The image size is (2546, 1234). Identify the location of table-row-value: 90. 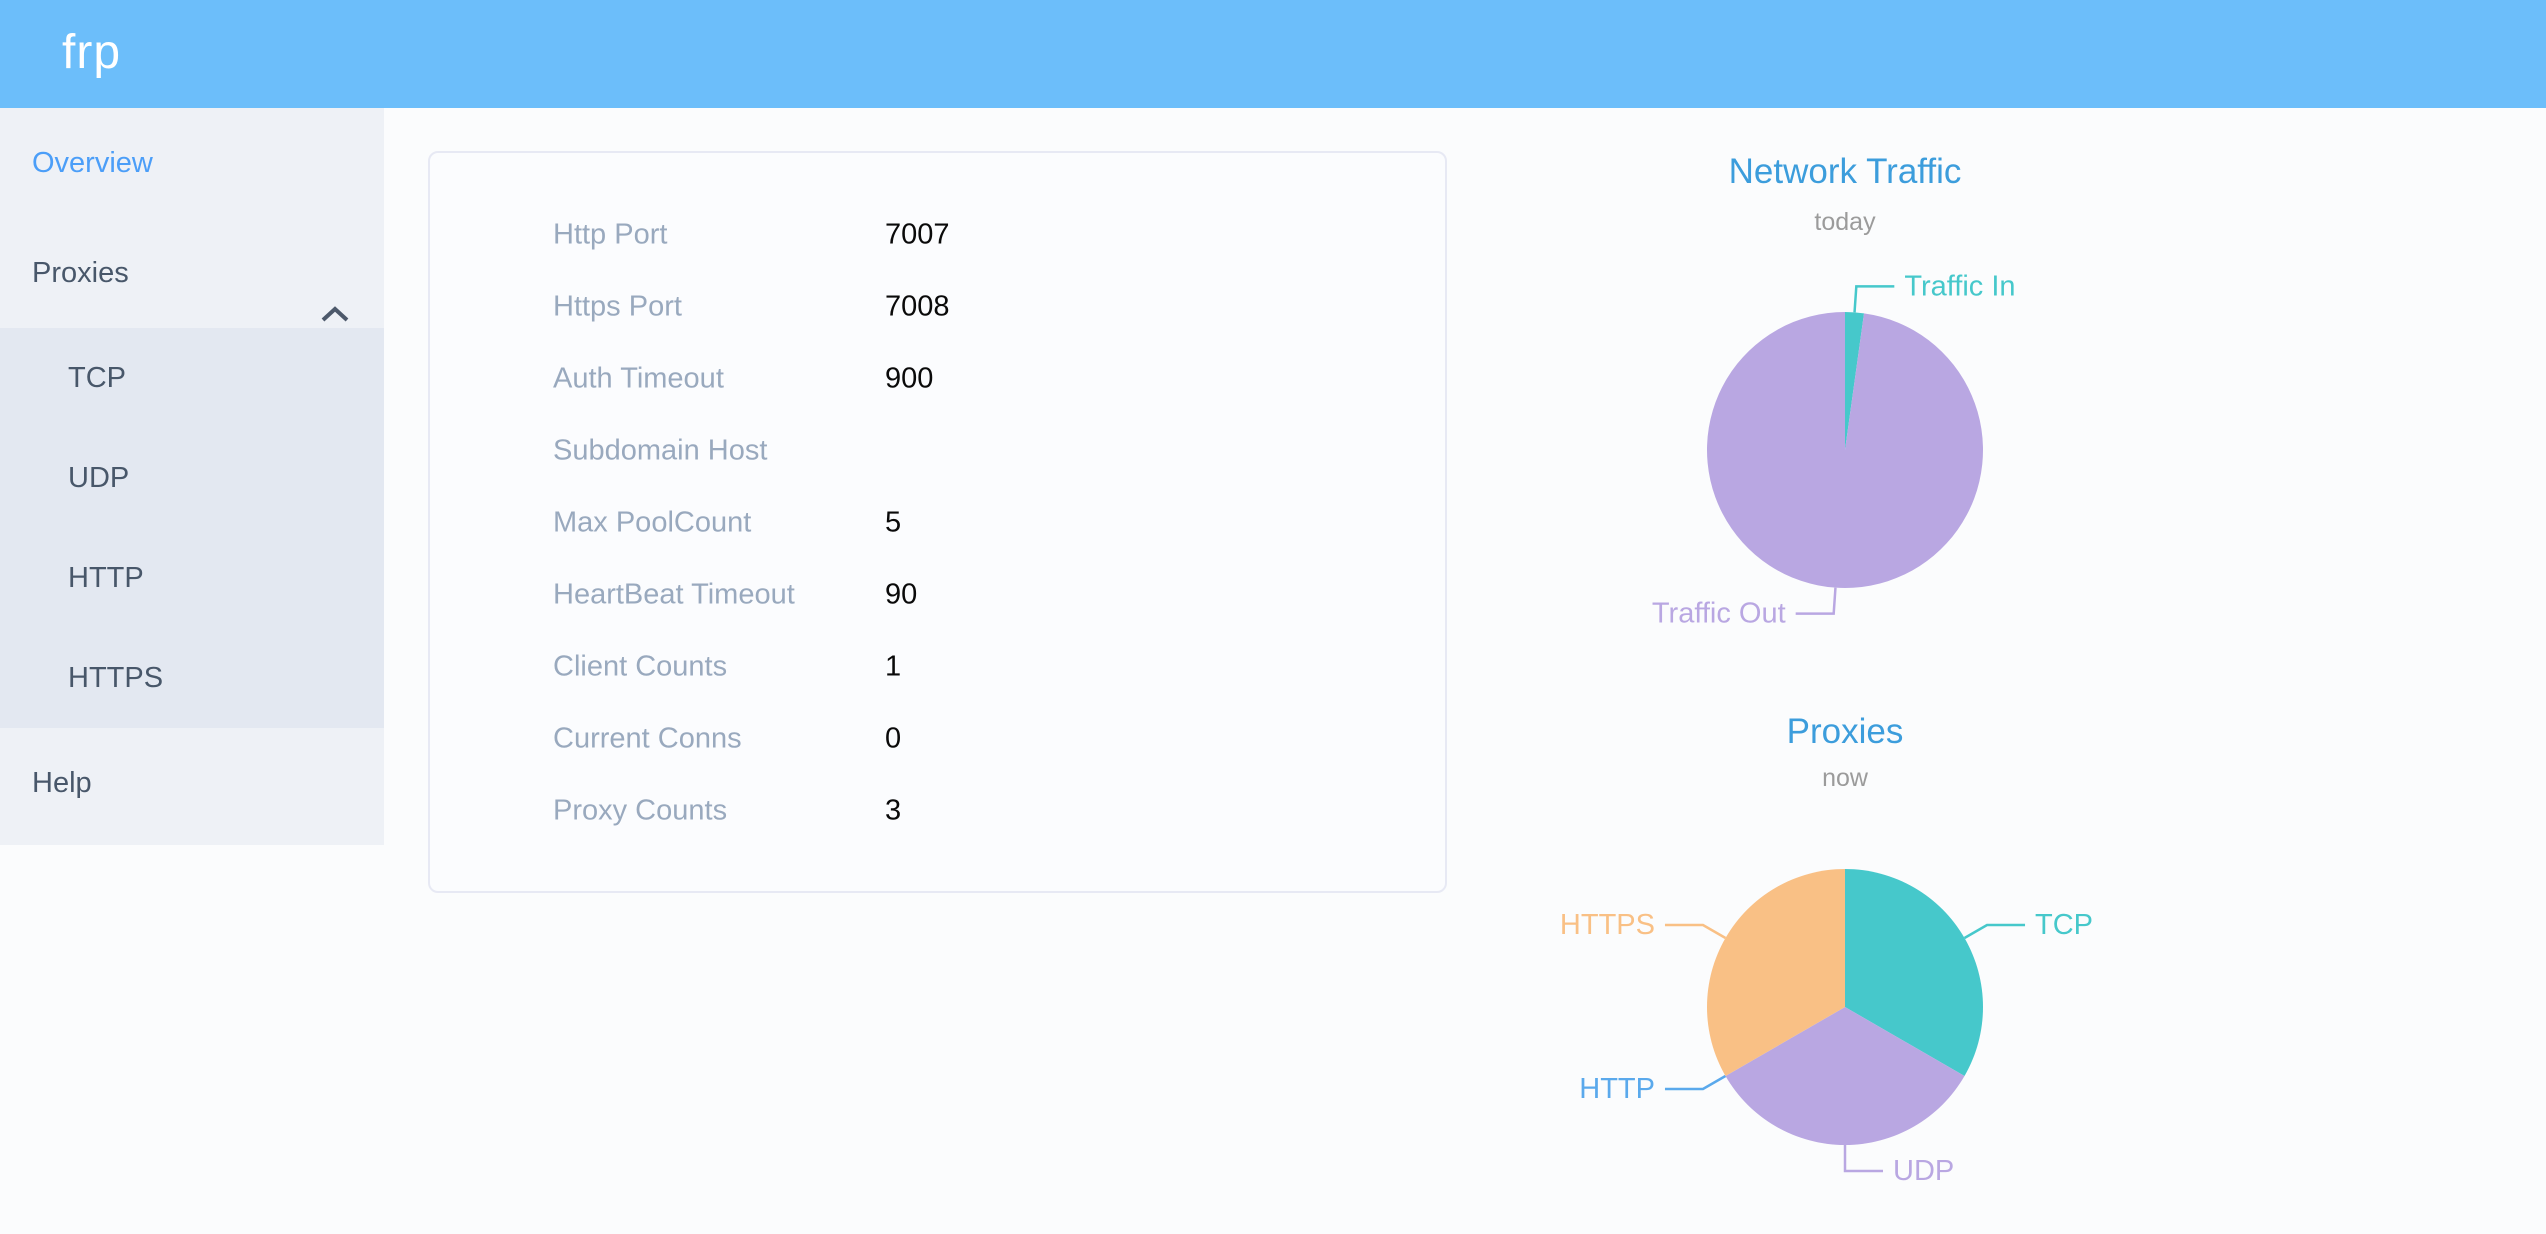
(901, 594).